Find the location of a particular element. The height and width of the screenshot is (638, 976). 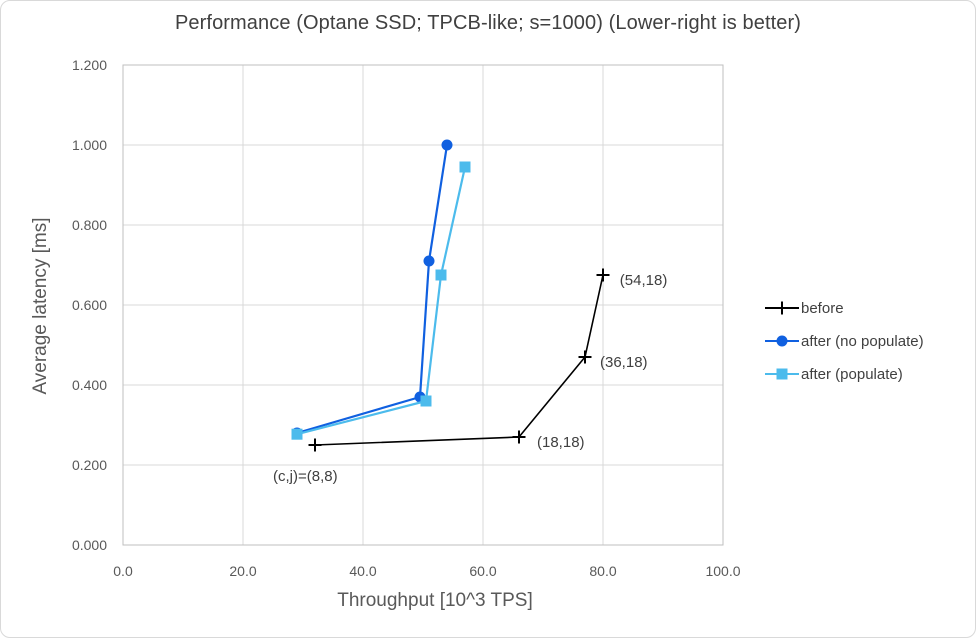

legend-label: after (no populate) is located at coordinates (862, 341).